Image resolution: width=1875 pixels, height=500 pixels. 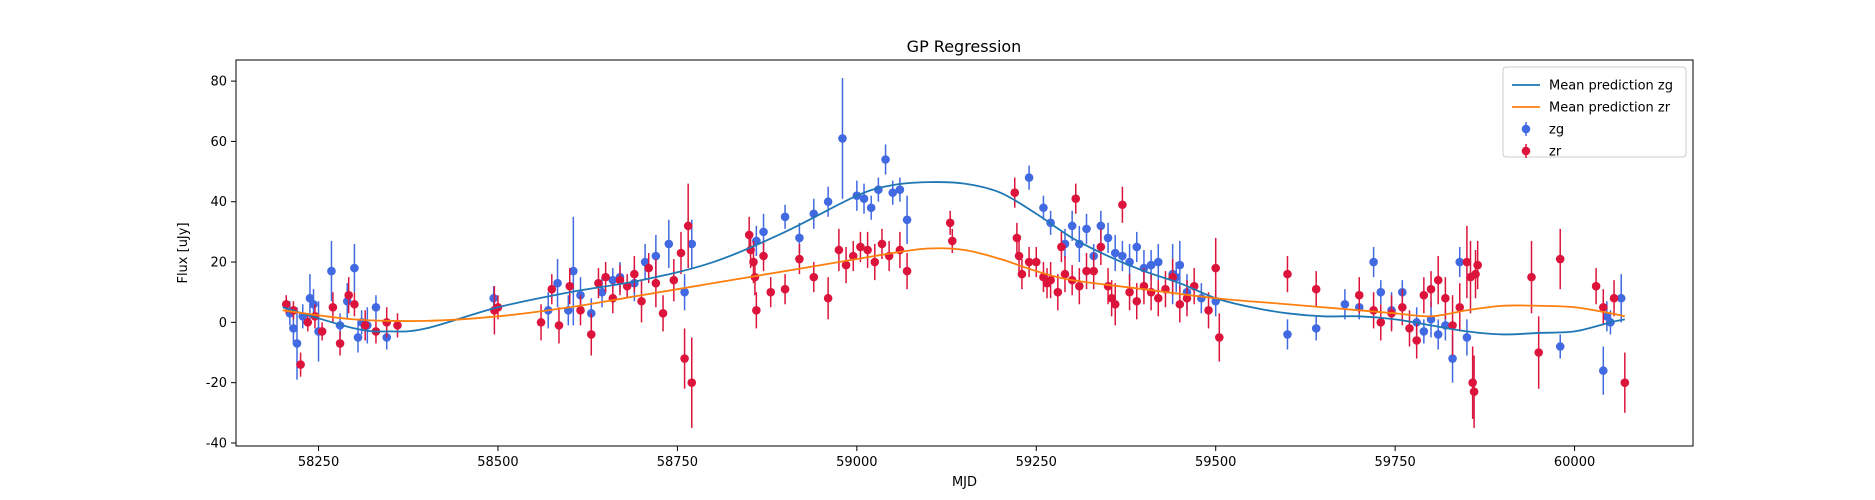 I want to click on legend-label: Mean prediction zr, so click(x=1610, y=108).